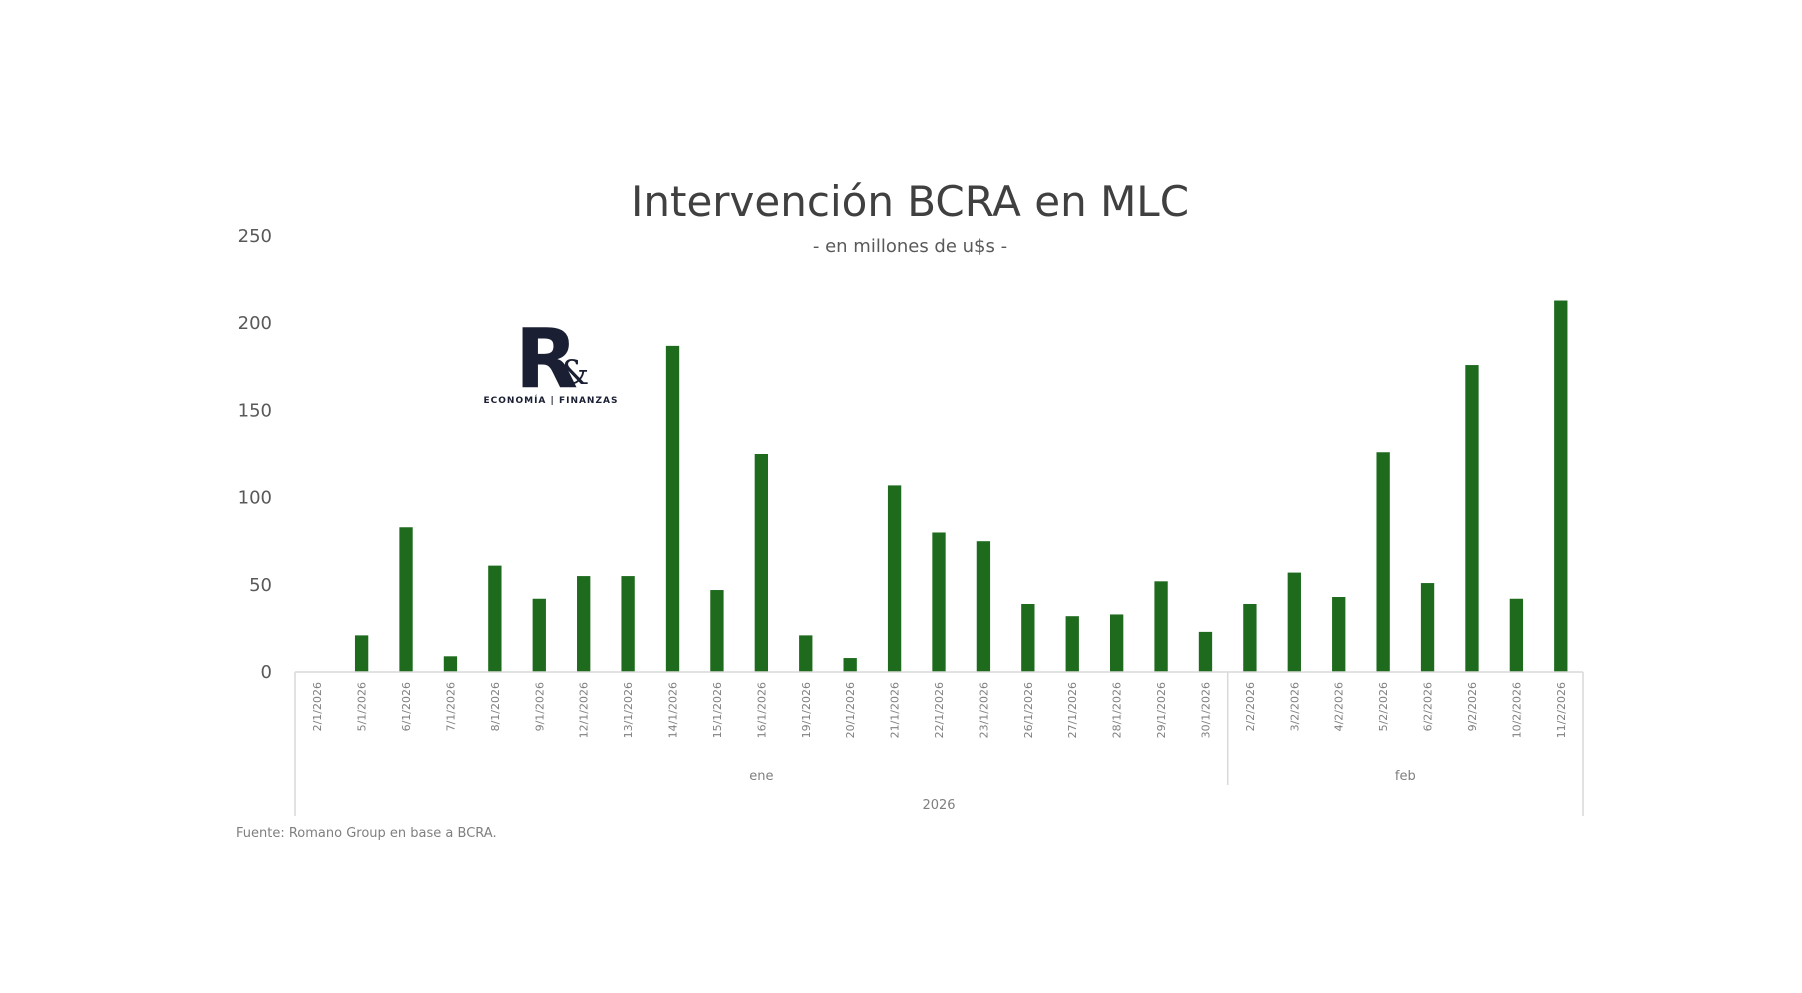 This screenshot has height=993, width=1802. Describe the element at coordinates (266, 672) in the screenshot. I see `y-tick-label: 0` at that location.